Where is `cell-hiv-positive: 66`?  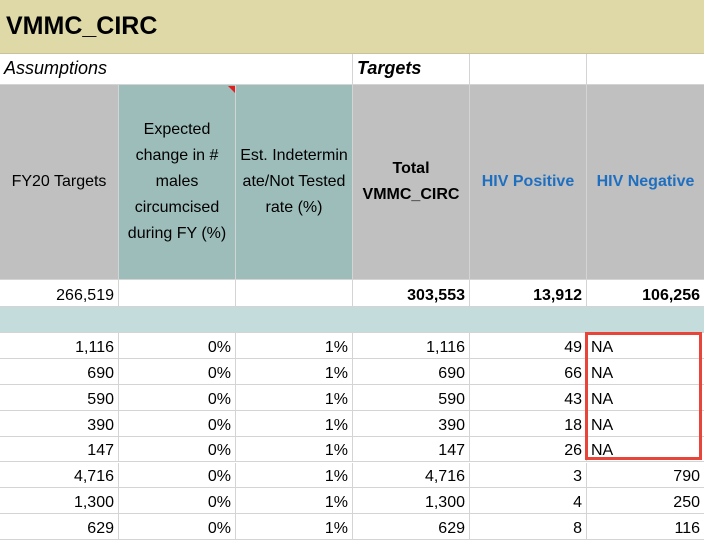
cell-hiv-positive: 66 is located at coordinates (528, 371).